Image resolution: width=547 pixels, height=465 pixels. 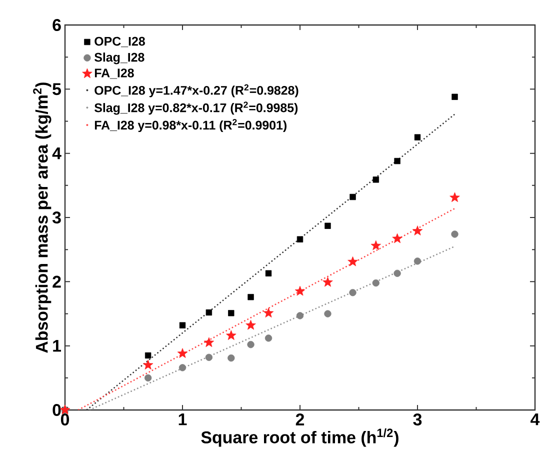 What do you see at coordinates (56, 282) in the screenshot?
I see `y-tick-label: 2` at bounding box center [56, 282].